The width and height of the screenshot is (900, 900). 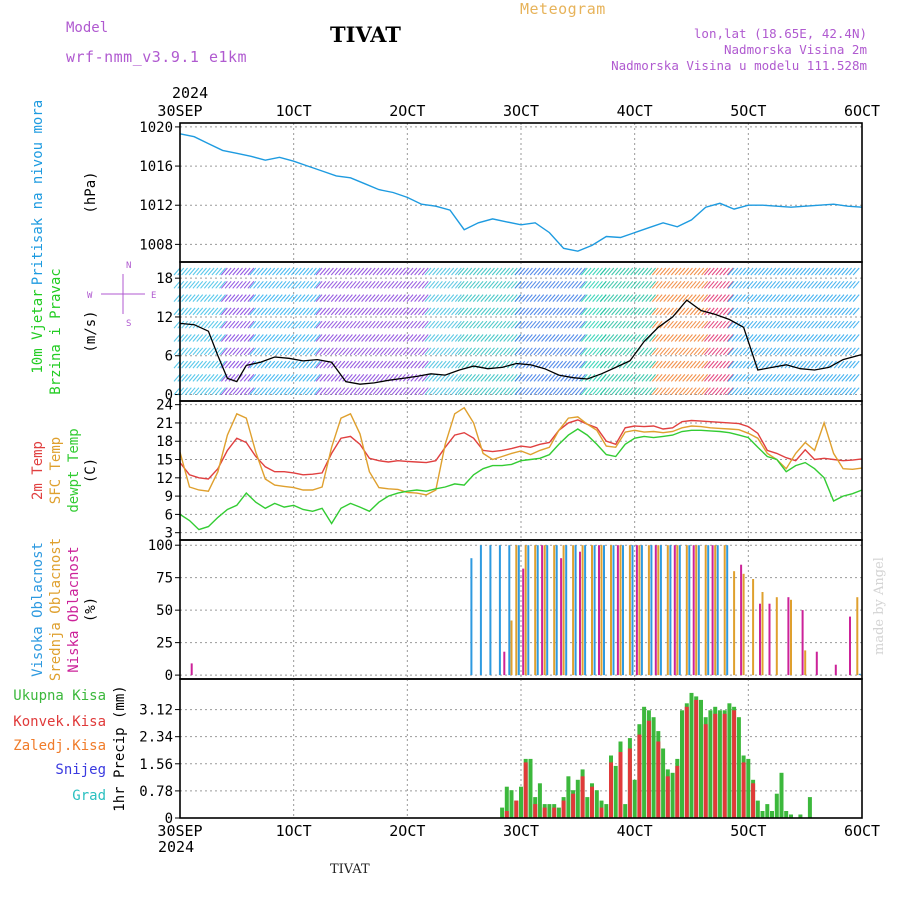 I want to click on y-tick-label: 12, so click(x=164, y=479).